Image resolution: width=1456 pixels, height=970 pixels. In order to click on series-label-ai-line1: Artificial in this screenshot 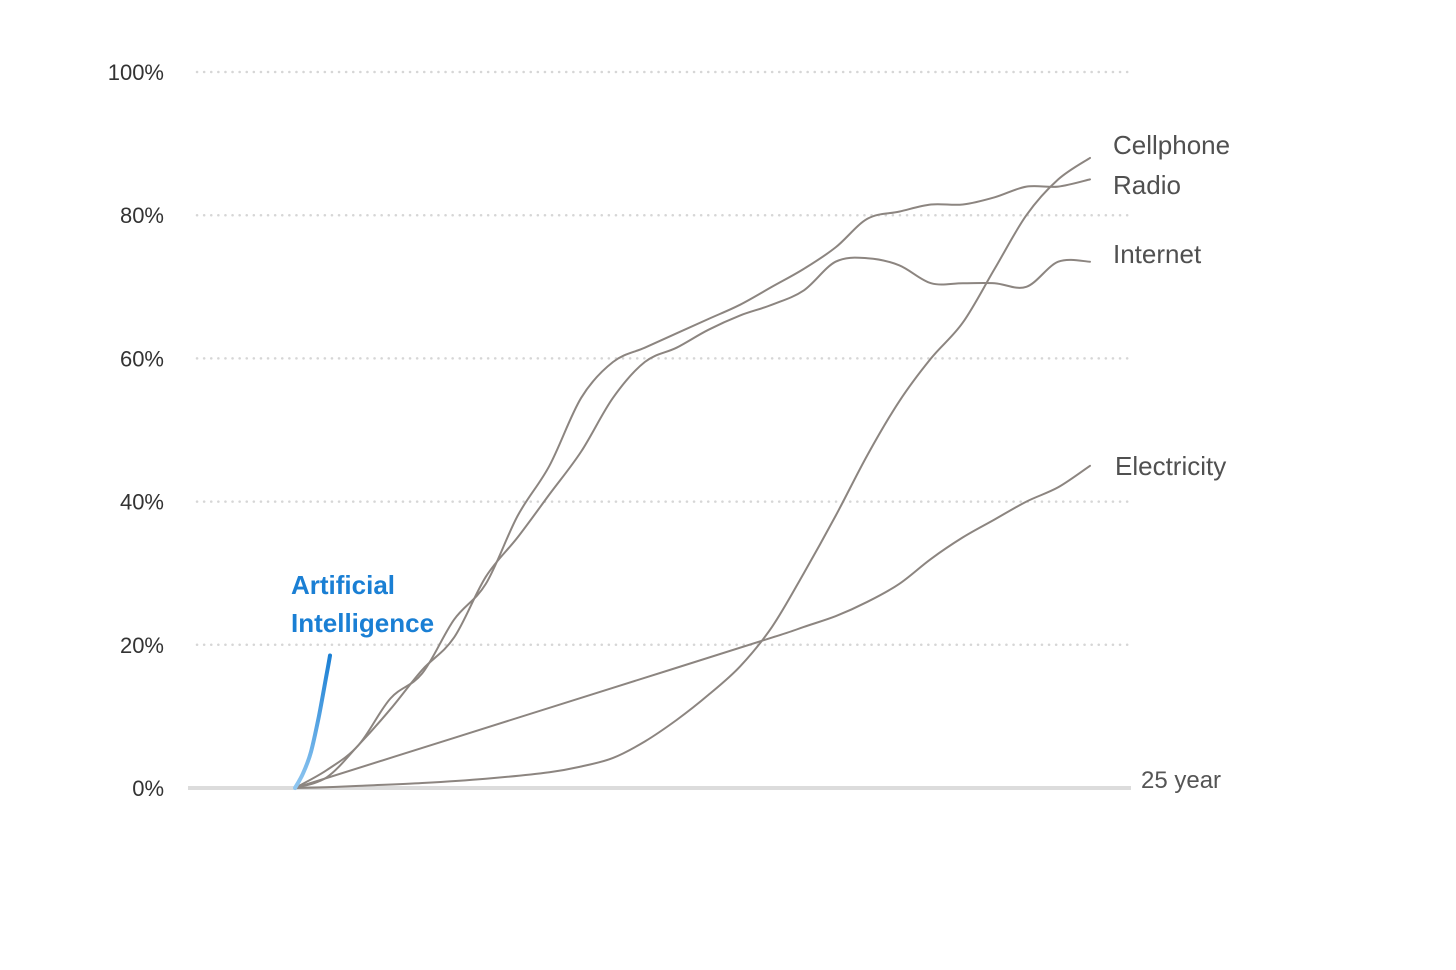, I will do `click(343, 585)`.